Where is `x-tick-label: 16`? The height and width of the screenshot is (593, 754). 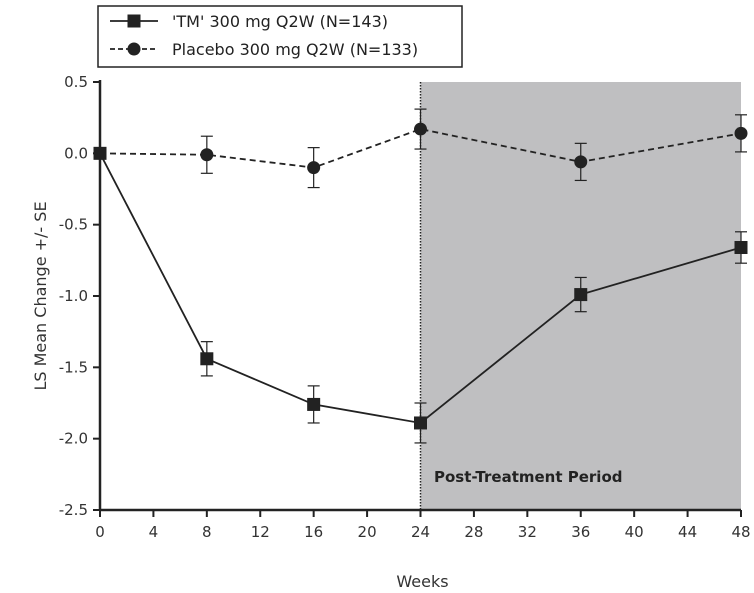
x-tick-label: 16 is located at coordinates (313, 532).